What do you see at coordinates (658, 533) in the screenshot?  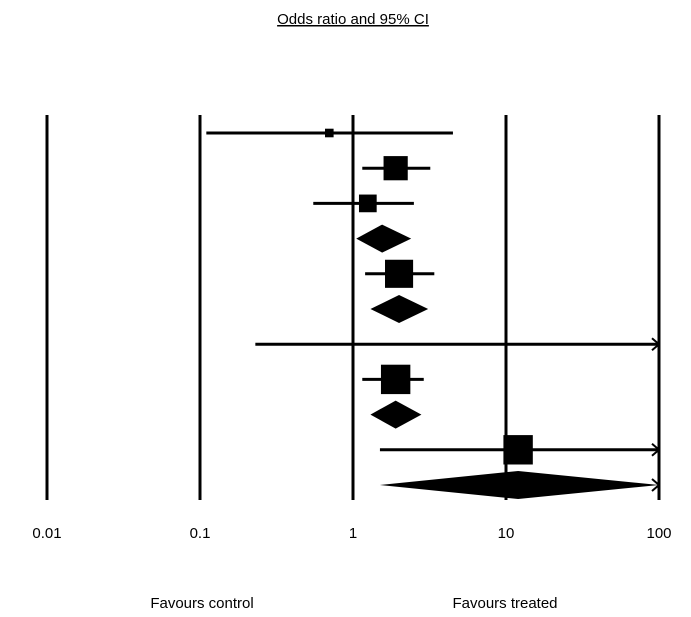 I see `x-tick-label: 100` at bounding box center [658, 533].